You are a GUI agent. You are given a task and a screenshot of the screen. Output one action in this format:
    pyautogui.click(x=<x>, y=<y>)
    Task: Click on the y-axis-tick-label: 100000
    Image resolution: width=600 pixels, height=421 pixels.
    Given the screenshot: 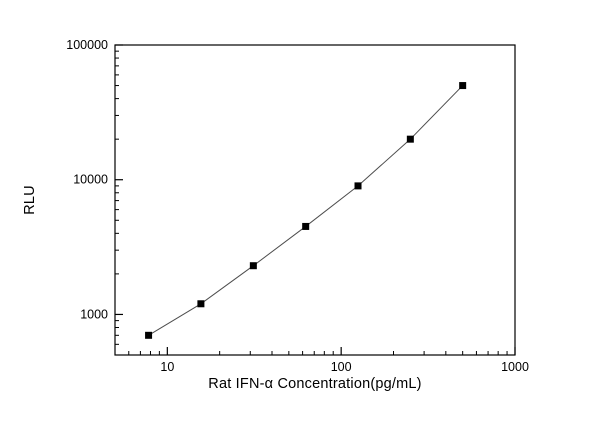 What is the action you would take?
    pyautogui.click(x=87, y=45)
    